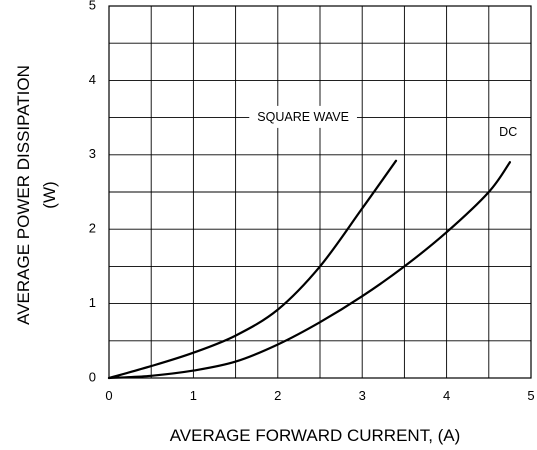  Describe the element at coordinates (49, 194) in the screenshot. I see `y-axis-title-line2: (W)` at that location.